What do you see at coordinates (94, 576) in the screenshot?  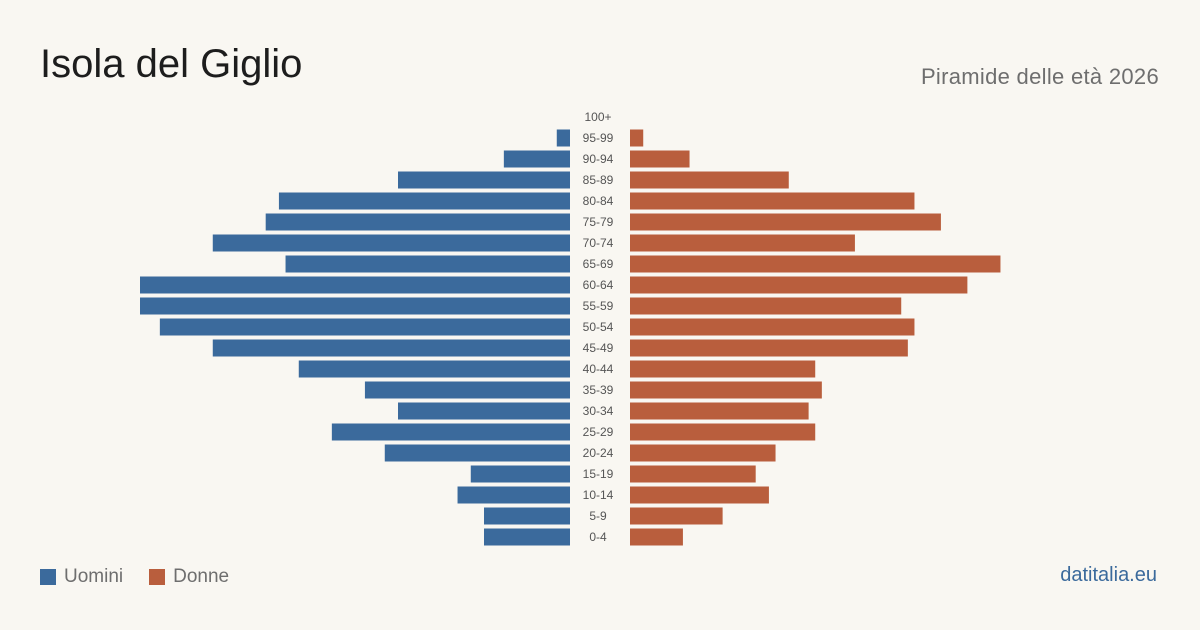 I see `legend-label-men: Uomini` at bounding box center [94, 576].